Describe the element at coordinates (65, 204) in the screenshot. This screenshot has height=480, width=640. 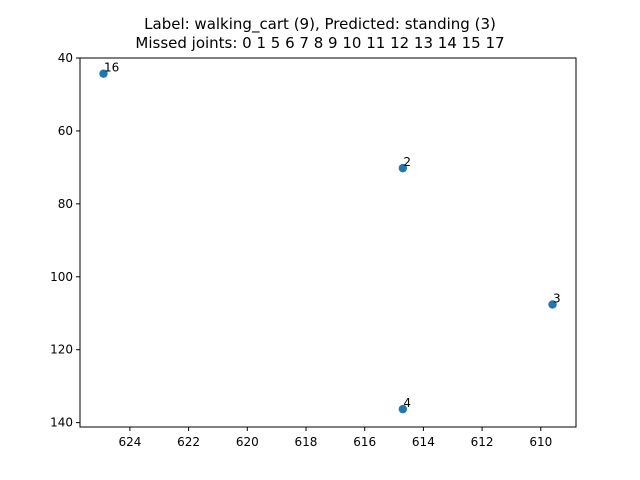
I see `y-tick-label: 80` at that location.